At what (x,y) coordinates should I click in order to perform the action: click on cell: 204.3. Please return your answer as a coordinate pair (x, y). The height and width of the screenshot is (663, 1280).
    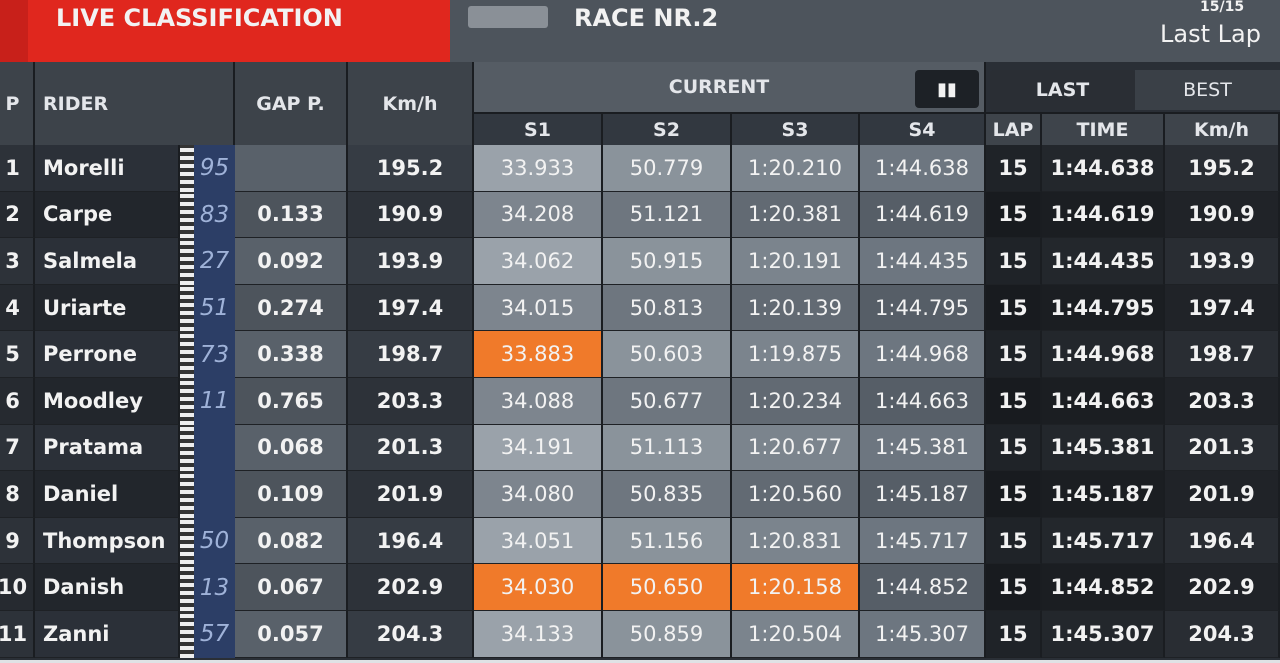
    Looking at the image, I should click on (411, 634).